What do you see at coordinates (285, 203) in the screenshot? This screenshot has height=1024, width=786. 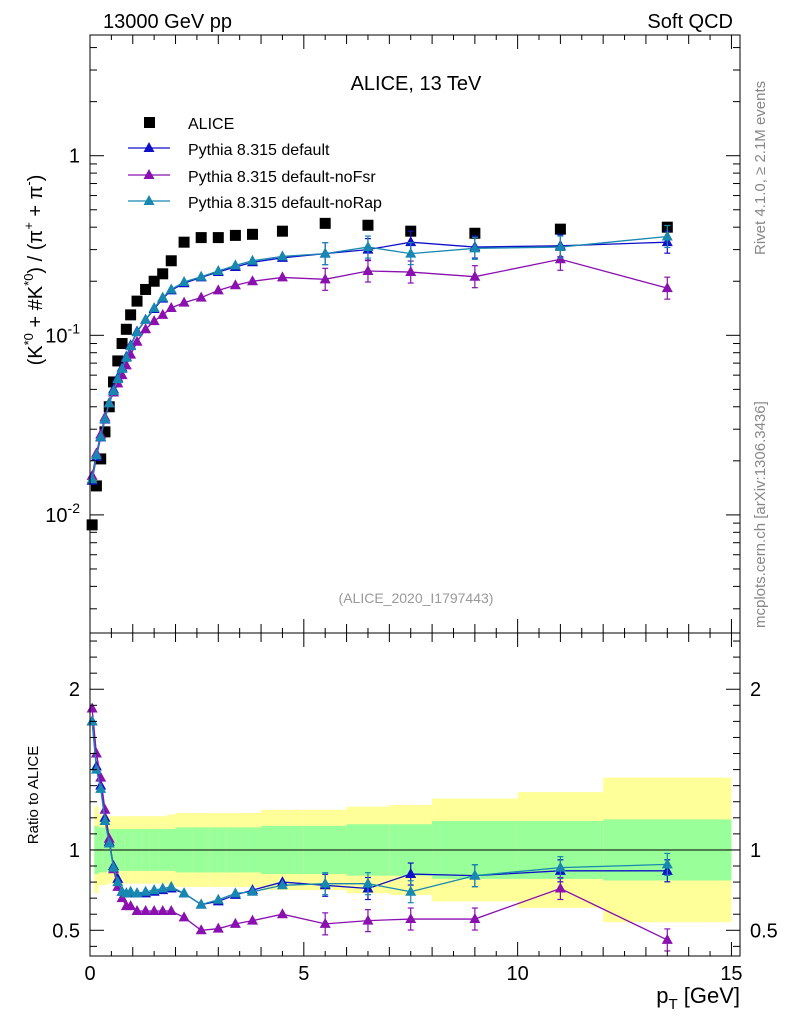 I see `legend-label-norap: Pythia 8.315 default-noRap` at bounding box center [285, 203].